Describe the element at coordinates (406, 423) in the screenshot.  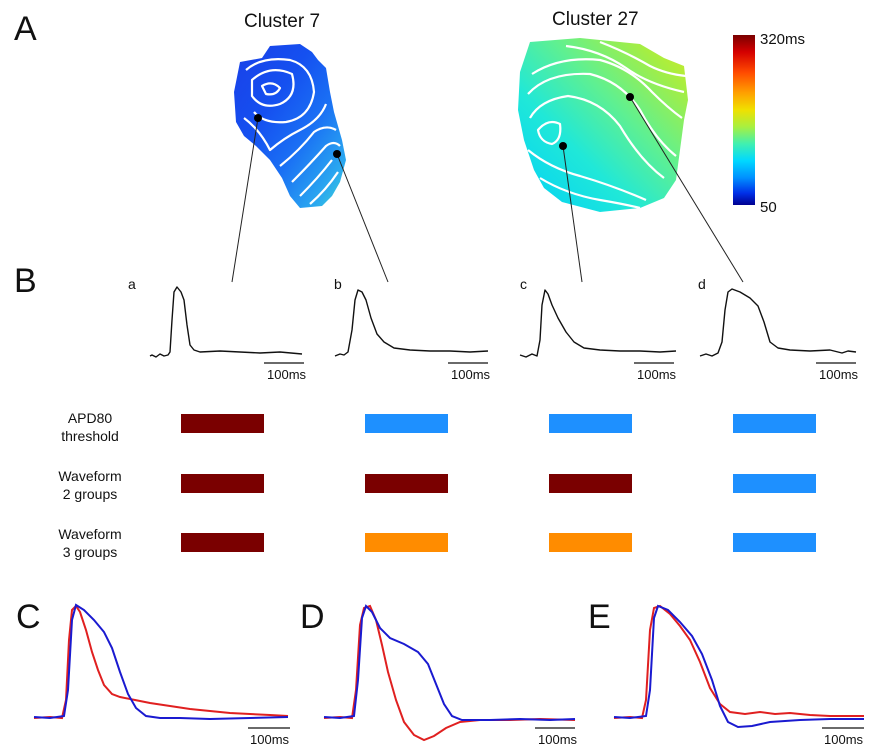
I see `class-bar-row1-col2` at that location.